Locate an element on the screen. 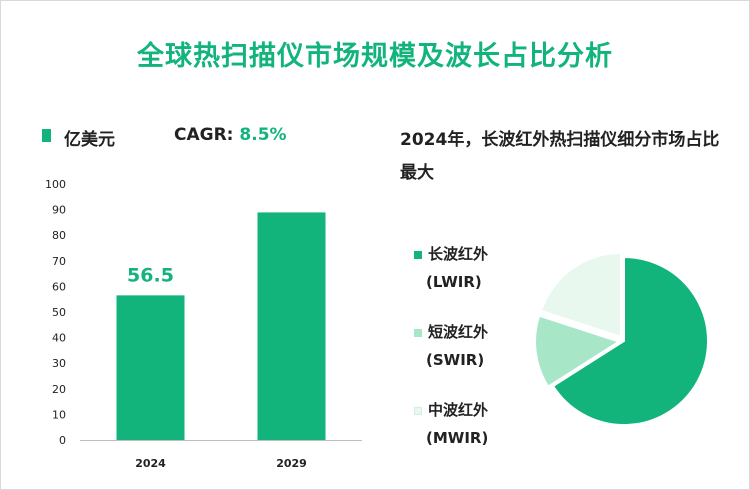  page-title: 全球热扫描仪市场规模及波长占比分析 is located at coordinates (375, 56).